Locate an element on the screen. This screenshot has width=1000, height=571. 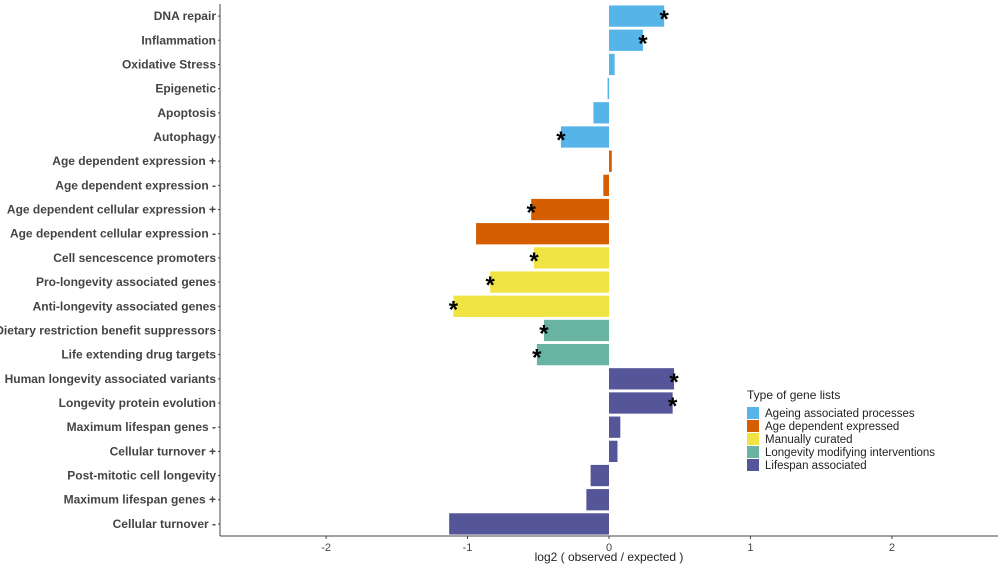
legend-title: Type of gene lists is located at coordinates (793, 395).